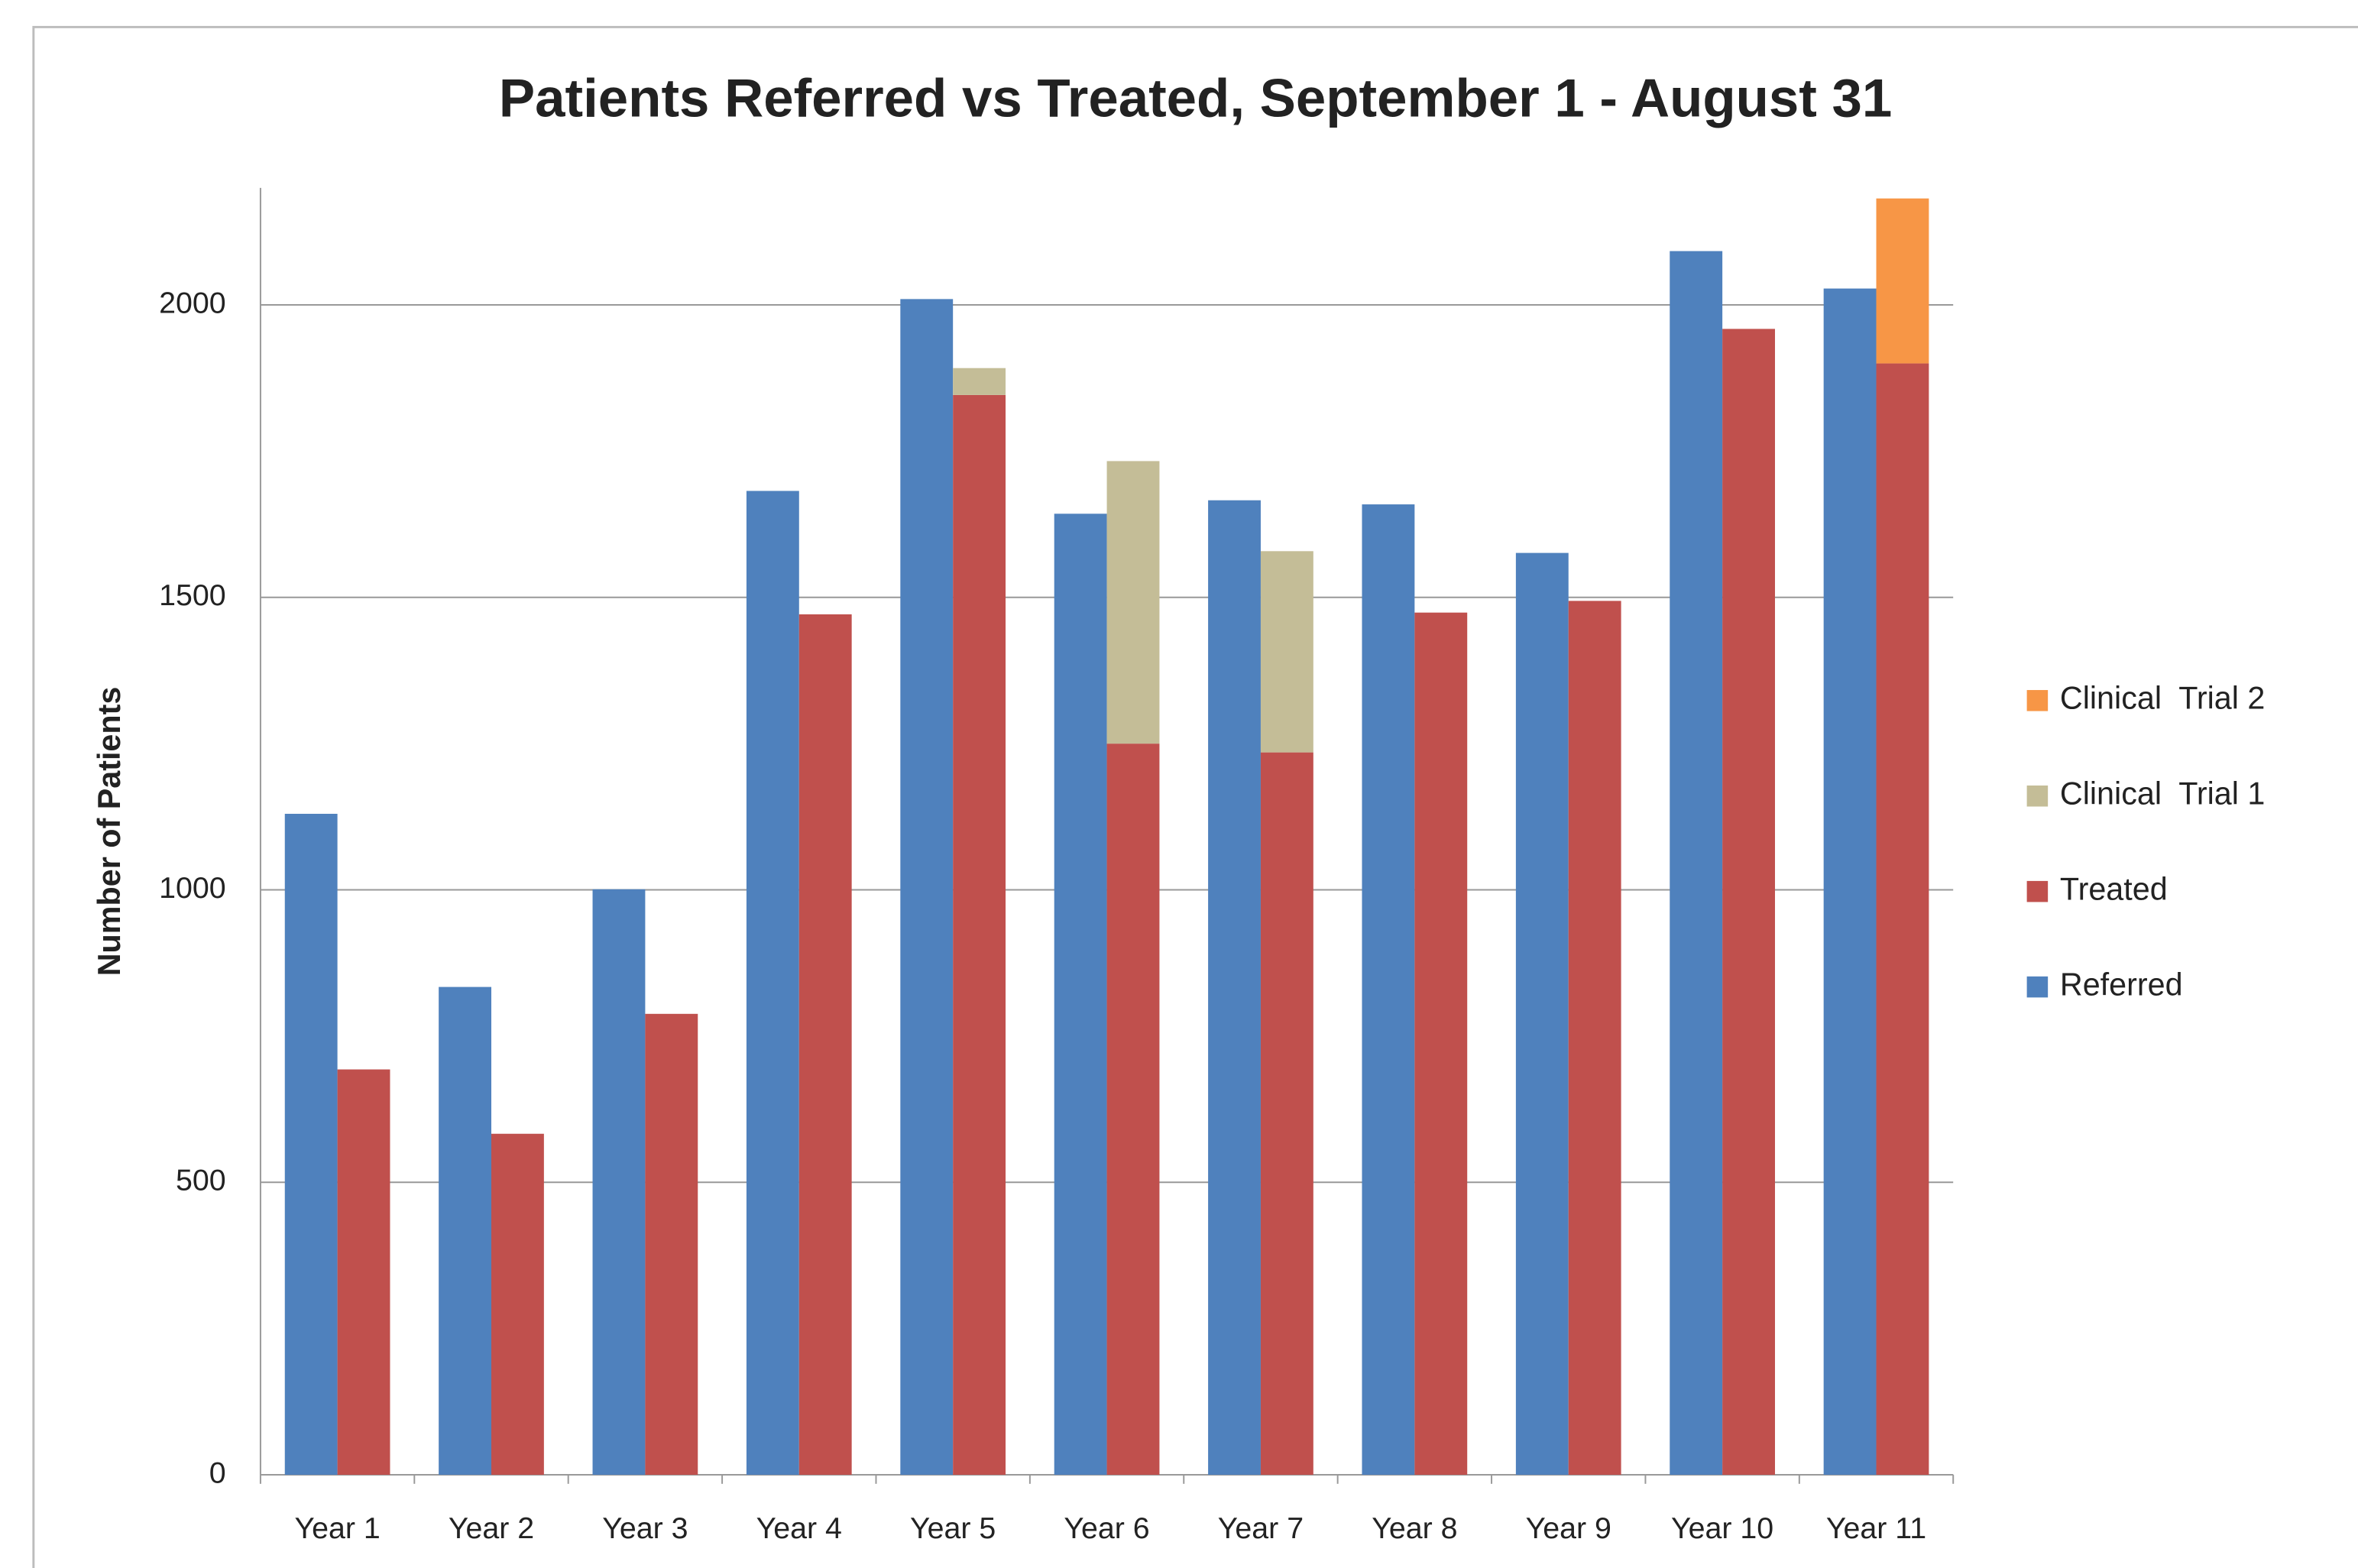 This screenshot has width=2358, height=1568. I want to click on x-tick-label: Year 2, so click(492, 1528).